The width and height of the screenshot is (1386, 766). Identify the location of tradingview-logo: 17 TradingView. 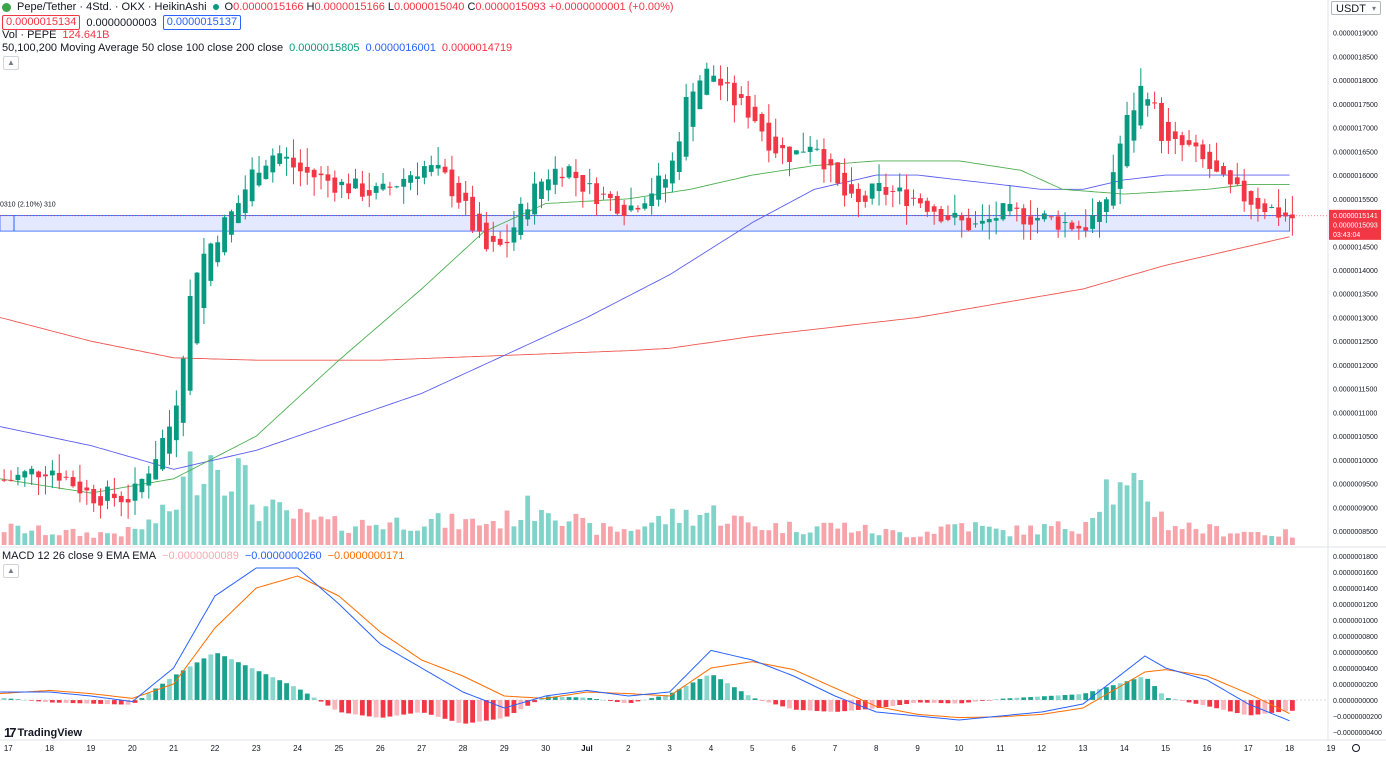
(43, 732).